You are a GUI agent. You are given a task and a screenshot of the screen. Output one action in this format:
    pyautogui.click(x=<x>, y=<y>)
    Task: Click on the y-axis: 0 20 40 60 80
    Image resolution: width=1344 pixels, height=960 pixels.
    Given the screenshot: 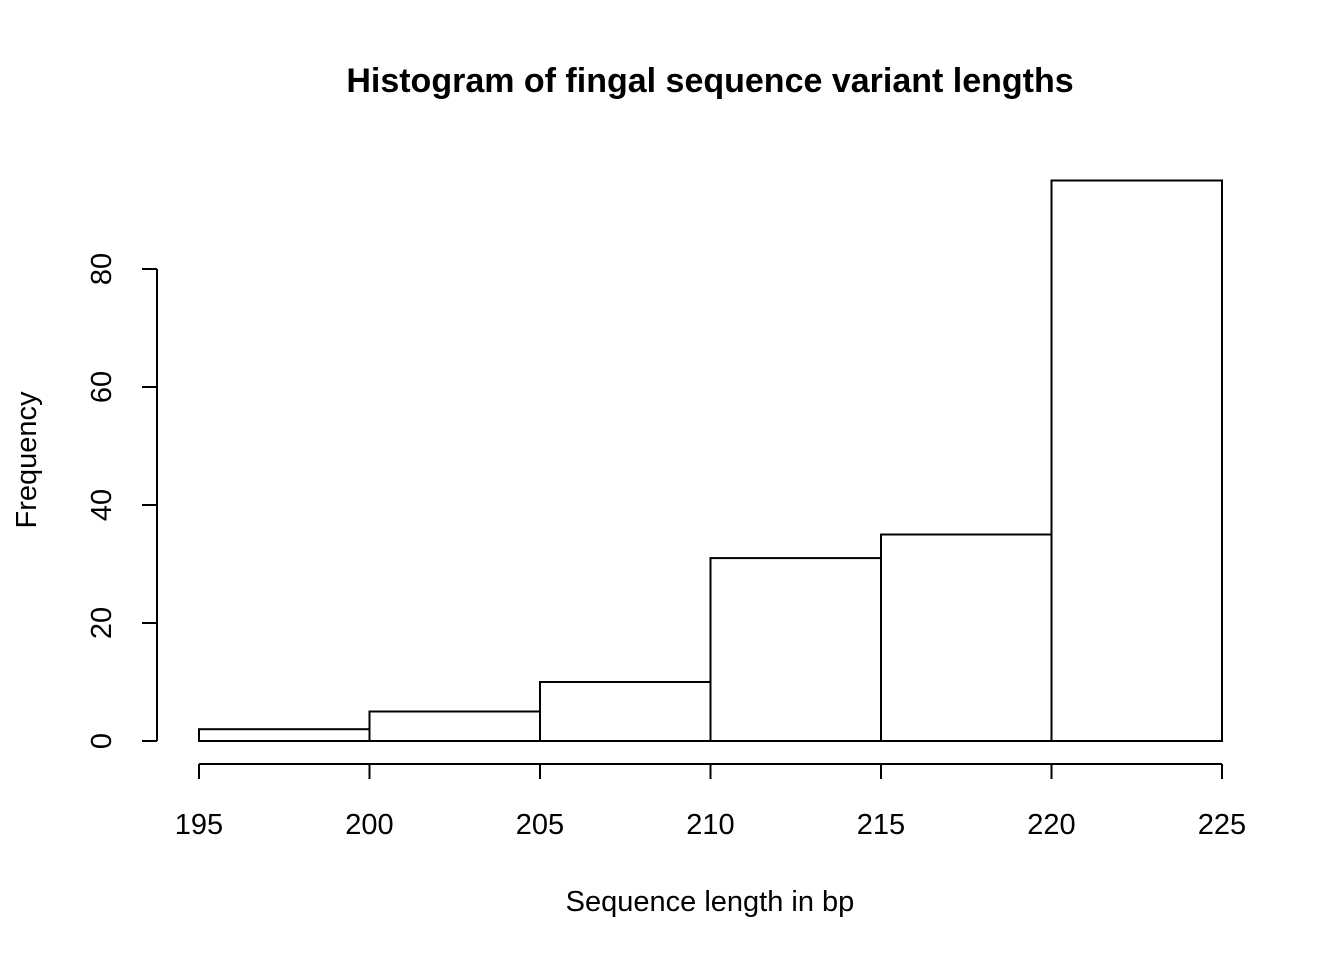 What is the action you would take?
    pyautogui.click(x=122, y=501)
    